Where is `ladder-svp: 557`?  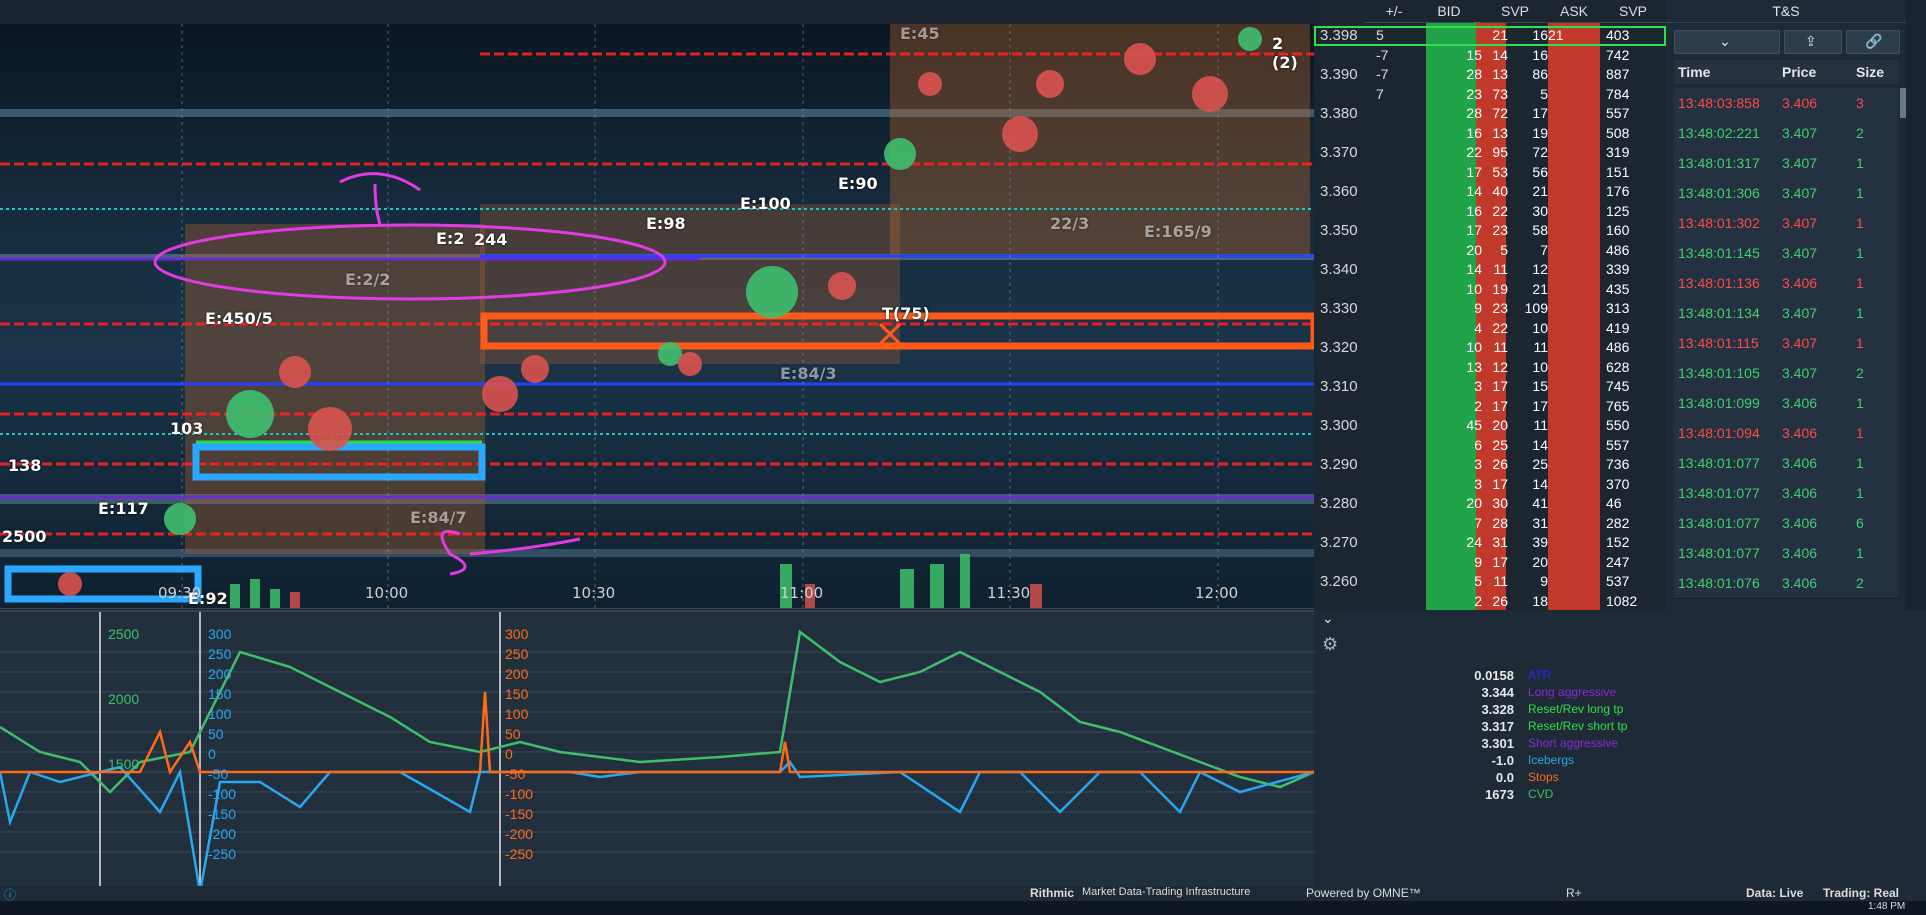
ladder-svp: 557 is located at coordinates (1618, 444).